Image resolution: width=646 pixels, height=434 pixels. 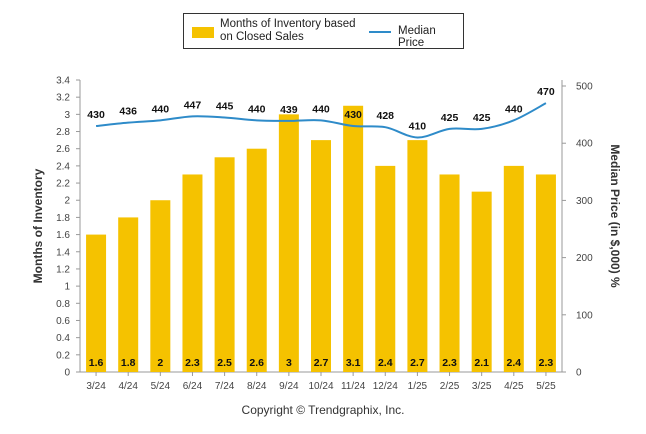 What do you see at coordinates (128, 386) in the screenshot?
I see `x-tick-label: 4/24` at bounding box center [128, 386].